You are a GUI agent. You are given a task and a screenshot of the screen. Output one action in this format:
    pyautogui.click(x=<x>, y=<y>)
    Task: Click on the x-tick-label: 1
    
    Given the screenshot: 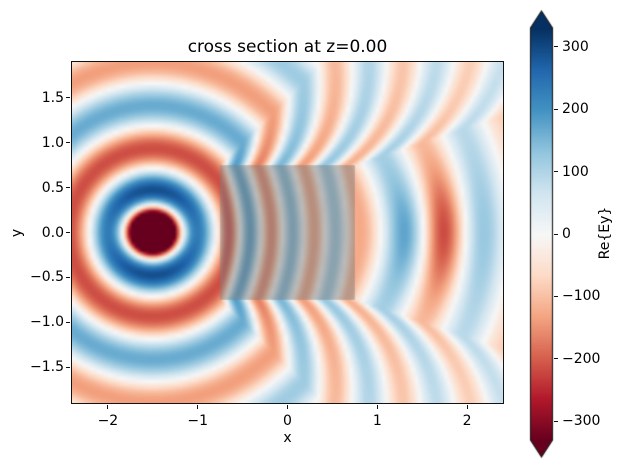 What is the action you would take?
    pyautogui.click(x=377, y=421)
    